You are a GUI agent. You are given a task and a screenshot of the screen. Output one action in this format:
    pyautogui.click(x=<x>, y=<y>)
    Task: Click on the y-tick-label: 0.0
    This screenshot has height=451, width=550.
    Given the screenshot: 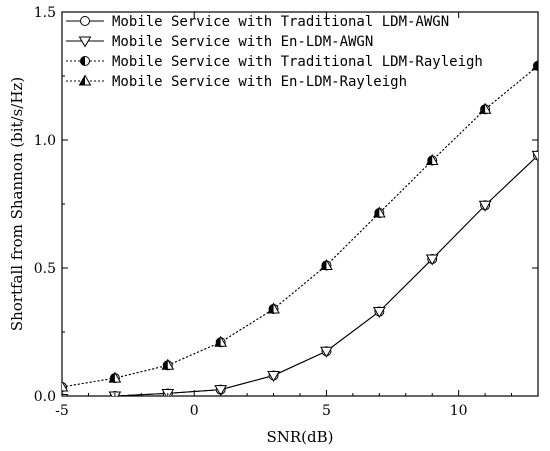 What is the action you would take?
    pyautogui.click(x=45, y=397)
    